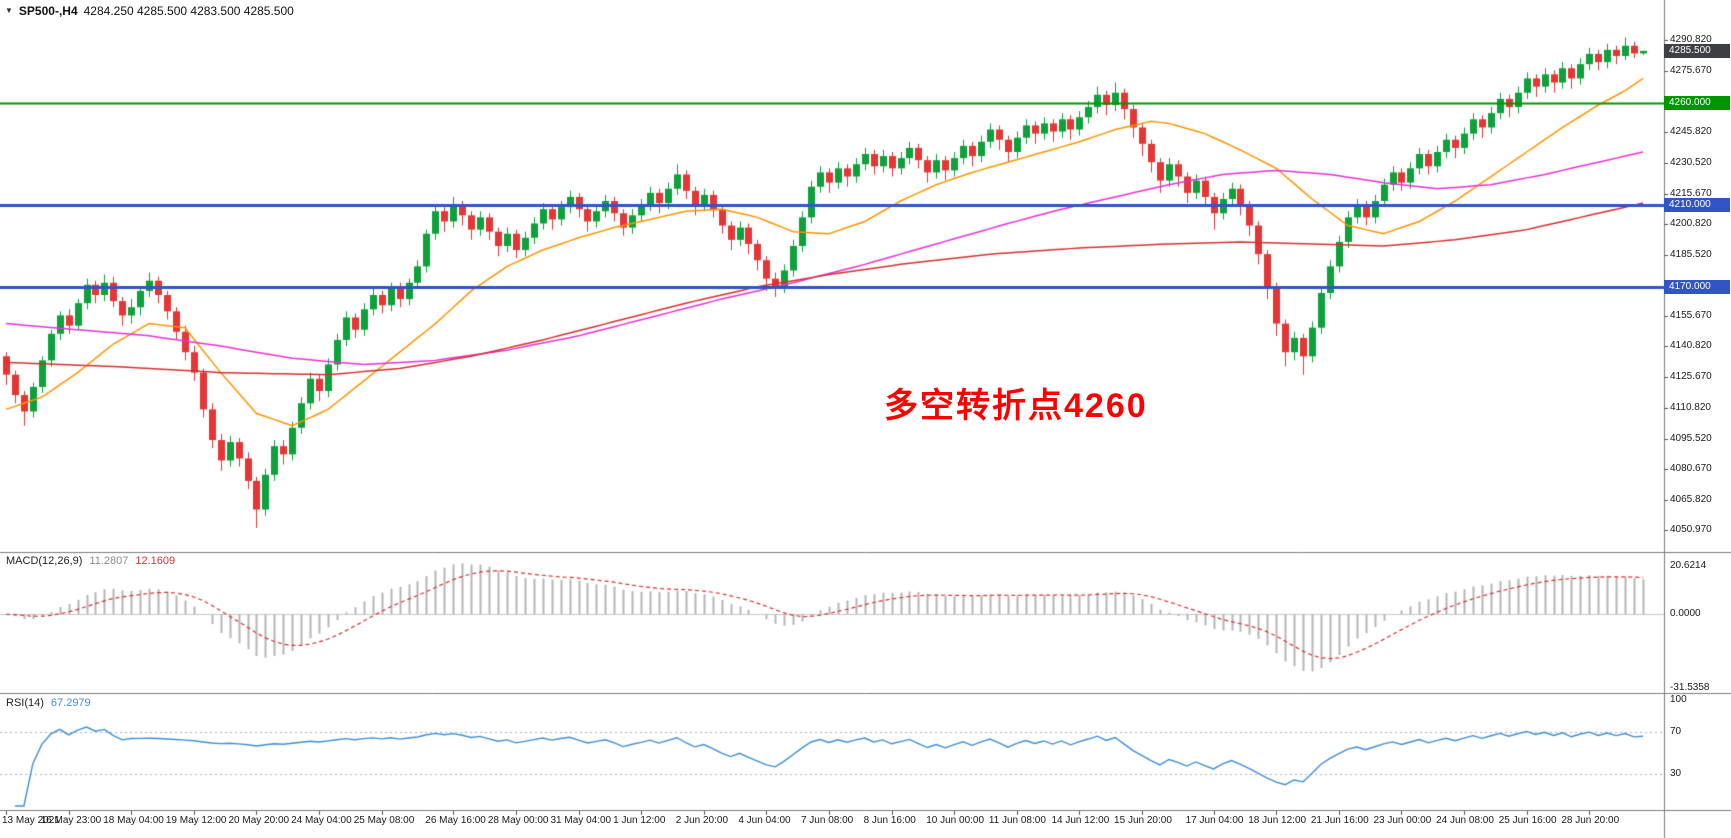 The width and height of the screenshot is (1731, 838). I want to click on time-axis-label: 14 Jun 12:00, so click(1080, 820).